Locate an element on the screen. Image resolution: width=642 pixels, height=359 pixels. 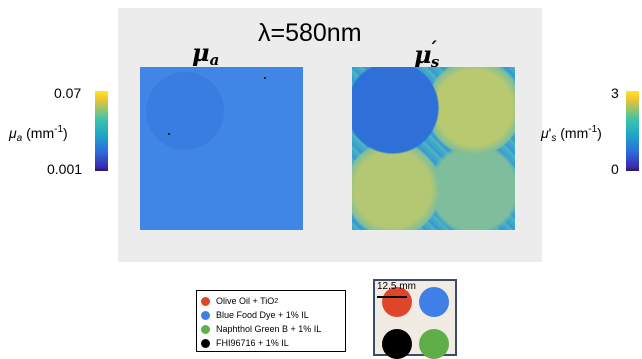
legend-item: FHI96716 + 1% IL is located at coordinates (273, 343).